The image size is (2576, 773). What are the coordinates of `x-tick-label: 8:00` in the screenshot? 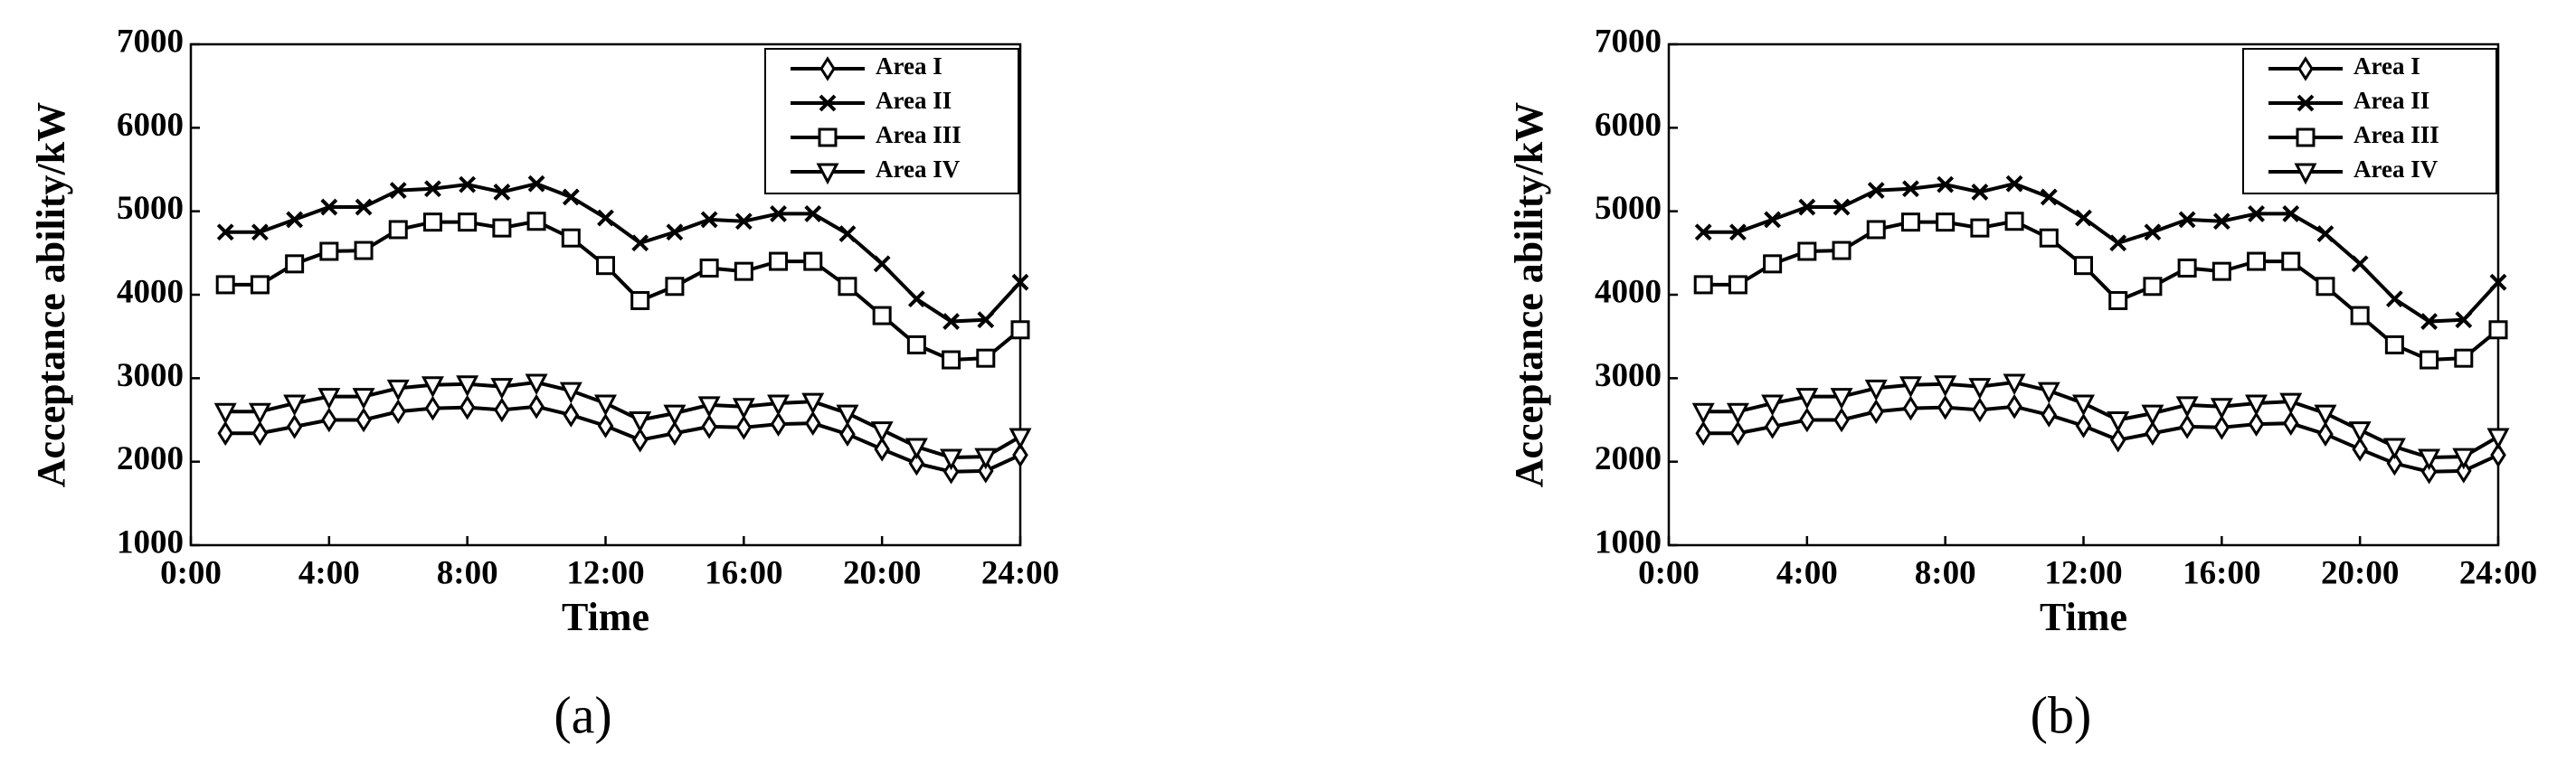 It's located at (467, 573).